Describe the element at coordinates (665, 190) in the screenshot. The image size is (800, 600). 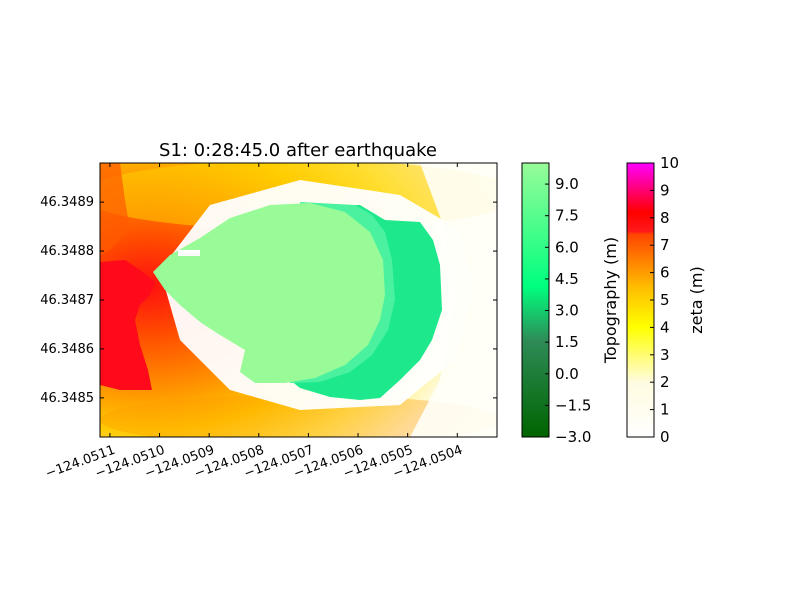
I see `colorbar-tick-label: 9` at that location.